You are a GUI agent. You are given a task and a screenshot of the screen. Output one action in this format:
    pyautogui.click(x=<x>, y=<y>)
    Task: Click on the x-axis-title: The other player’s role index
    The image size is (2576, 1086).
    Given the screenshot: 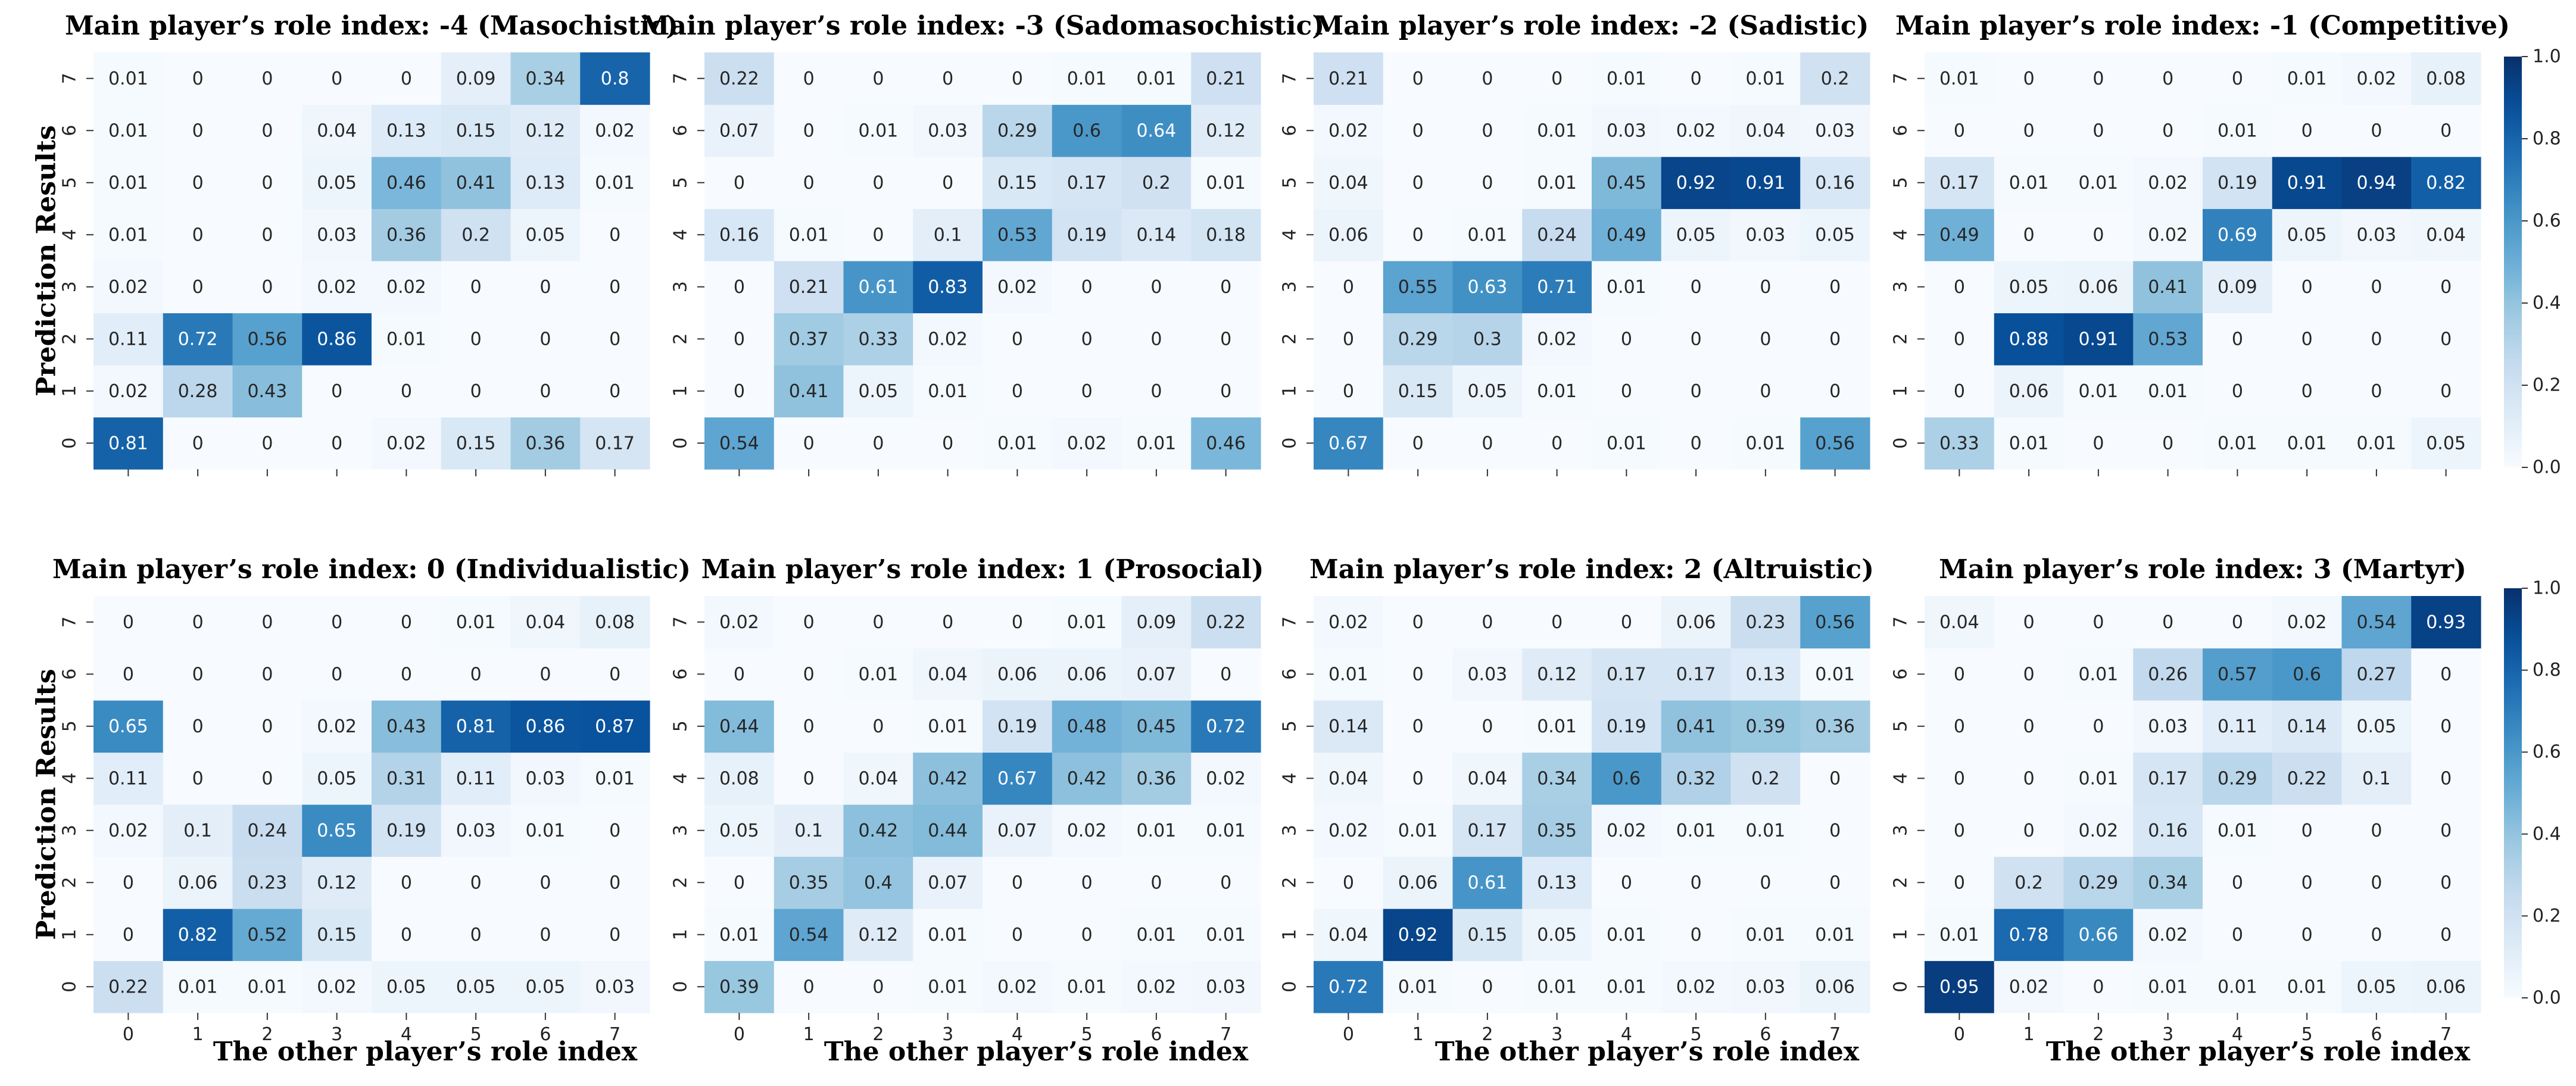 What is the action you would take?
    pyautogui.click(x=1648, y=1052)
    